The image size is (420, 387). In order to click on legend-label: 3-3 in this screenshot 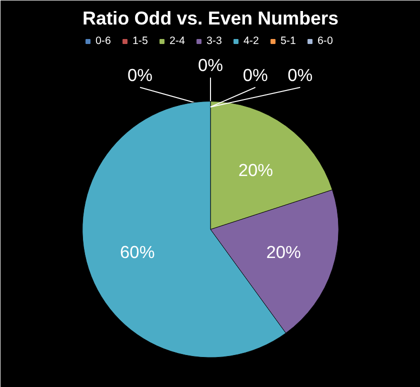, I will do `click(214, 41)`.